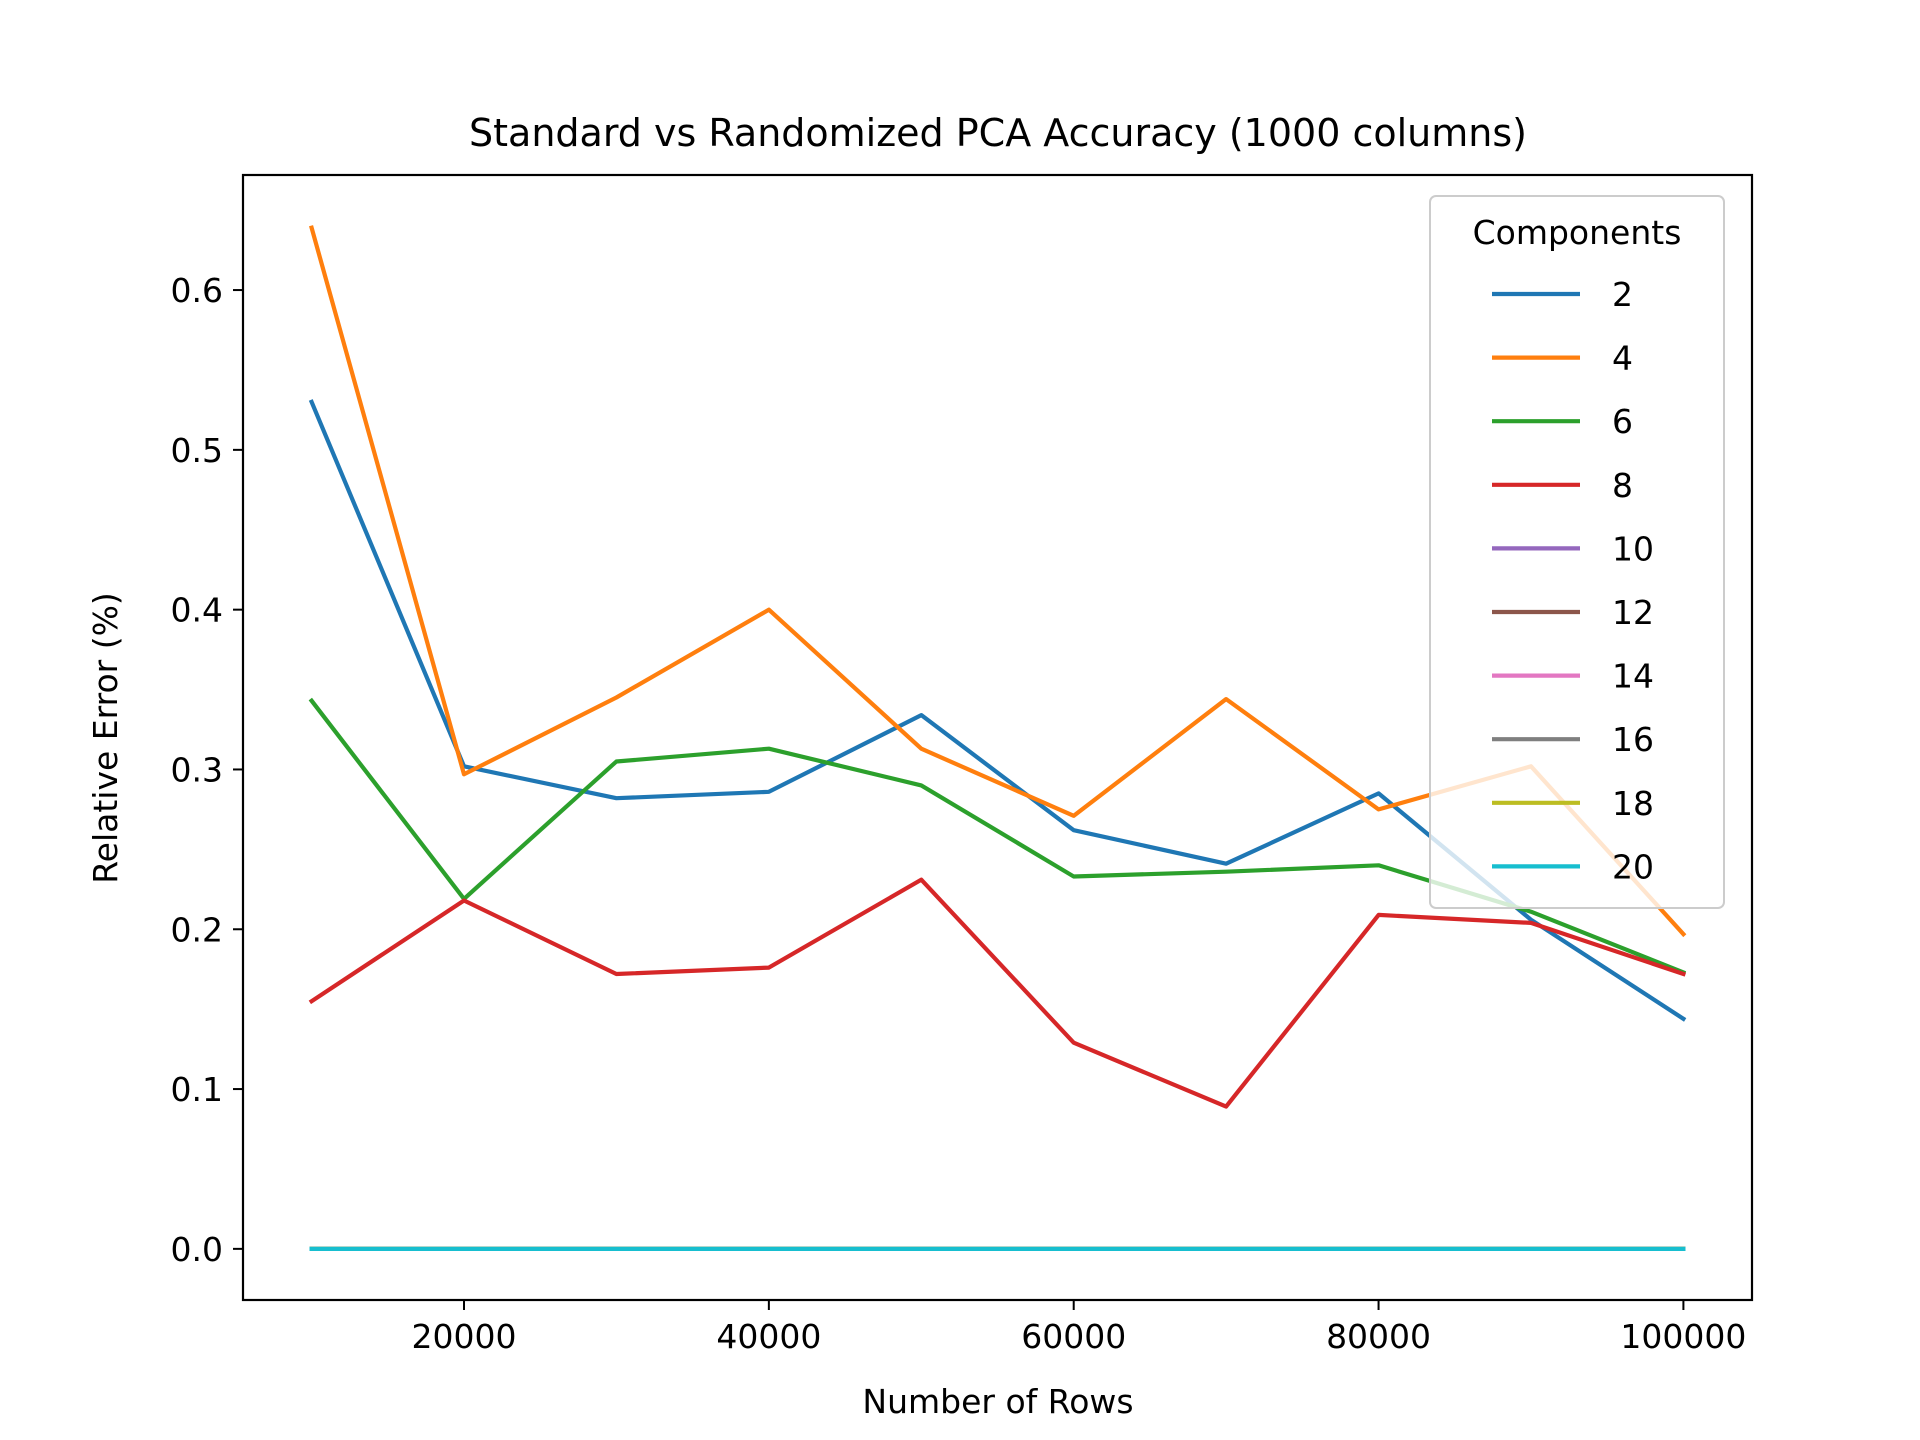 This screenshot has height=1440, width=1920. What do you see at coordinates (997, 1401) in the screenshot?
I see `x-axis-label: Number of Rows` at bounding box center [997, 1401].